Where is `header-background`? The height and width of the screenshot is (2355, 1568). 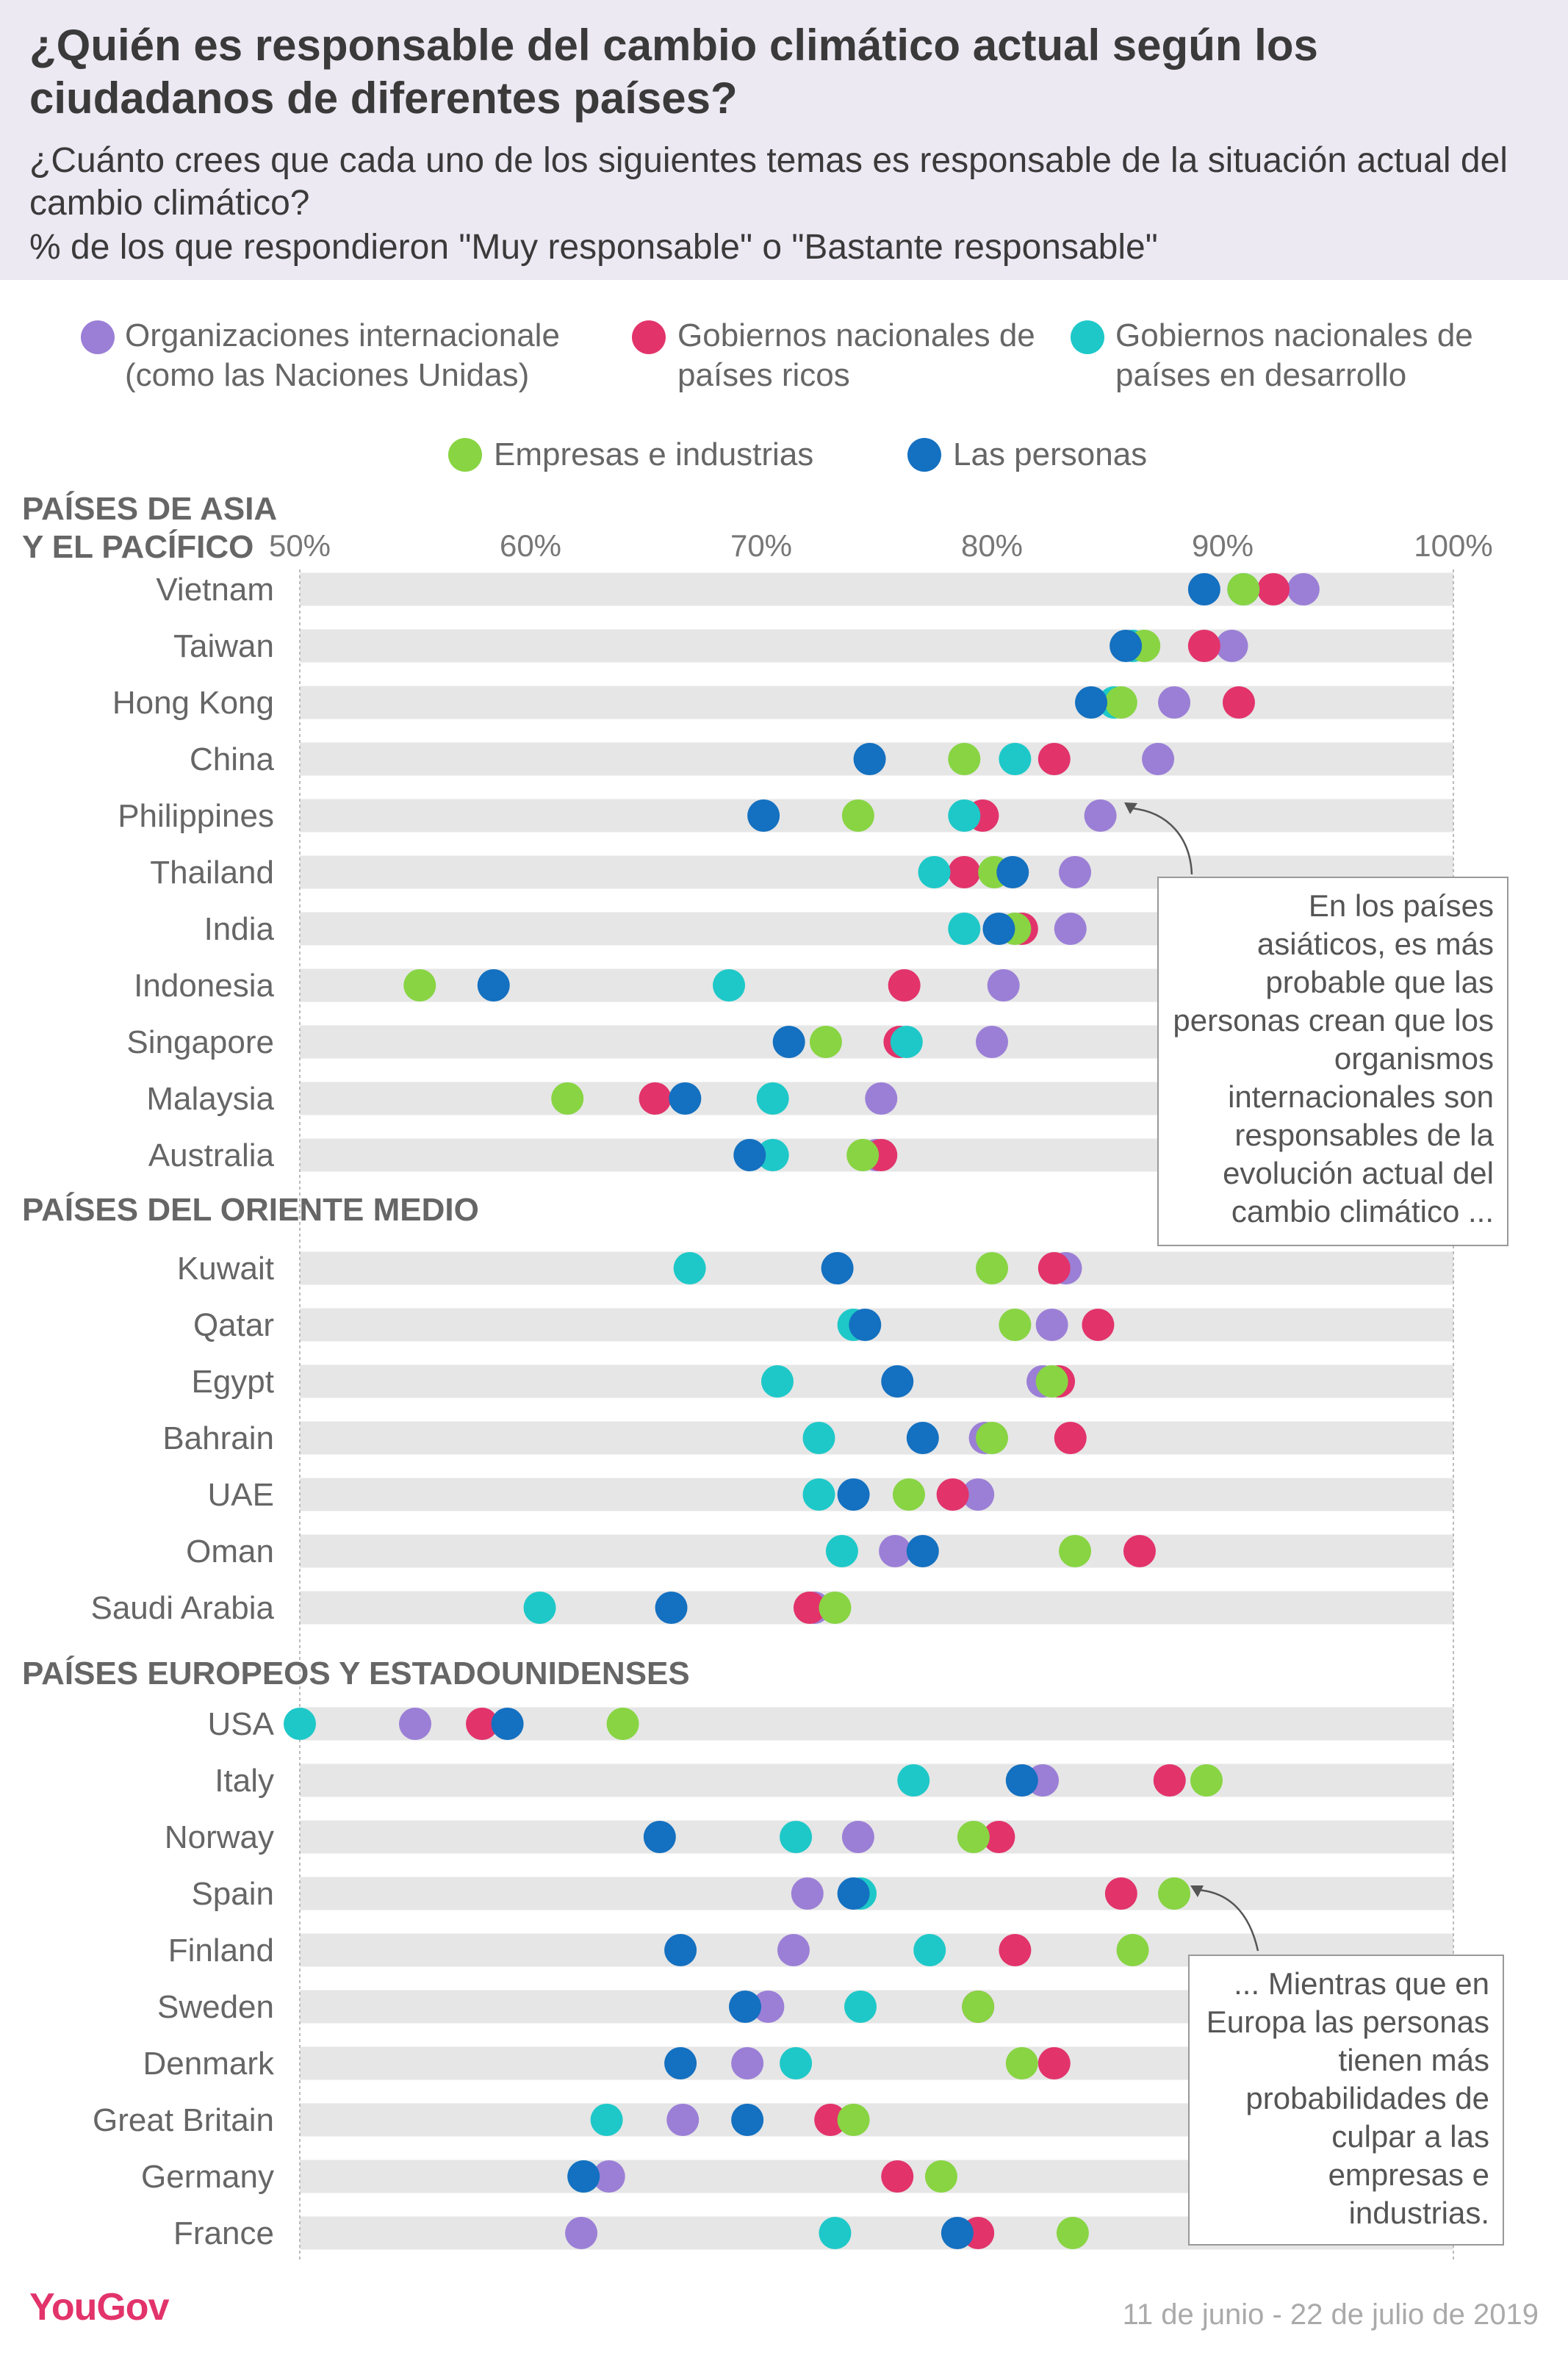
header-background is located at coordinates (784, 140).